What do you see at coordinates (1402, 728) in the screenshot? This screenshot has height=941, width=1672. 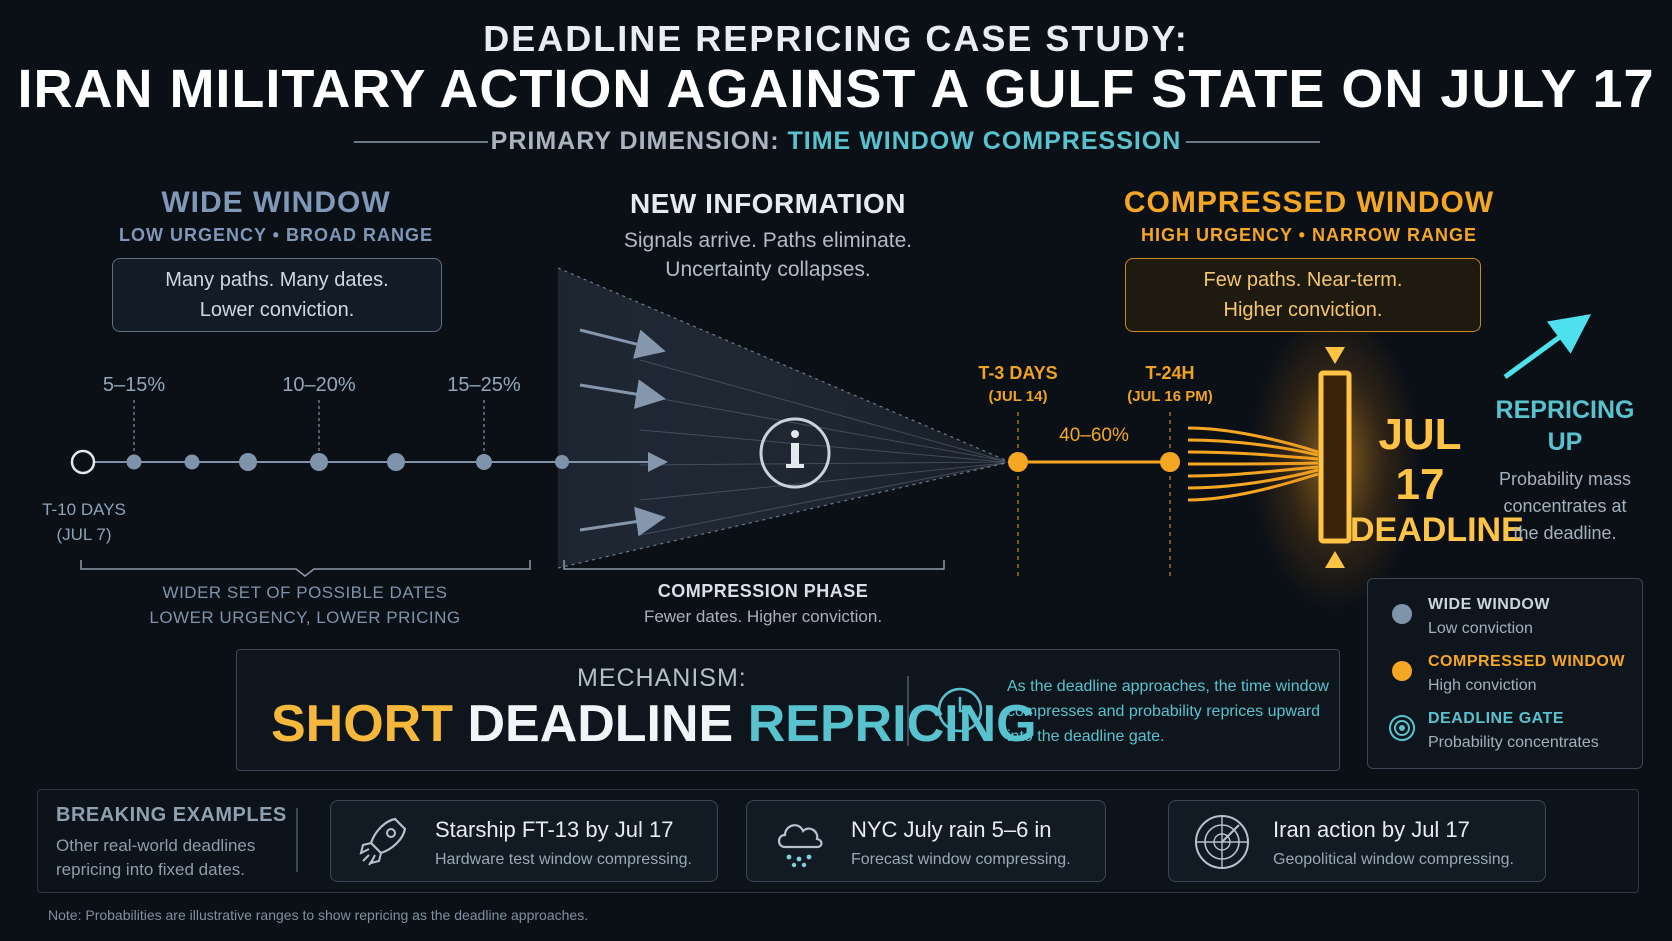 I see `target-icon` at bounding box center [1402, 728].